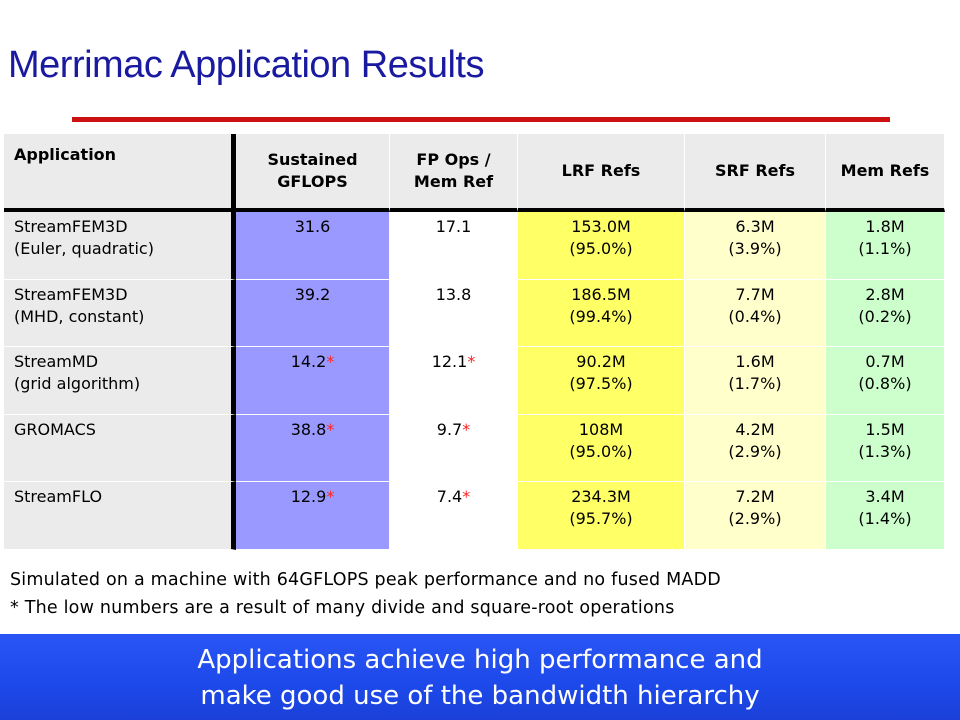 Image resolution: width=960 pixels, height=720 pixels. I want to click on cell-lrf-refs: 186.5M (99.4%), so click(601, 313).